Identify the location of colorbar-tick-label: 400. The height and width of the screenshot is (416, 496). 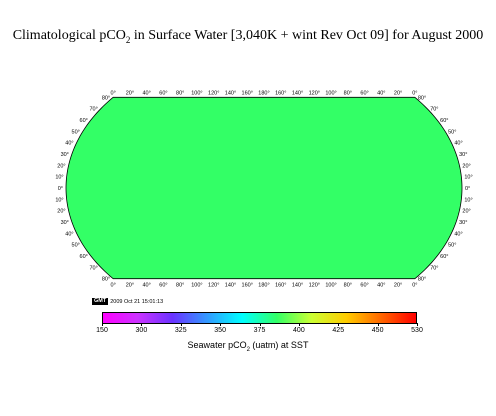
(299, 330).